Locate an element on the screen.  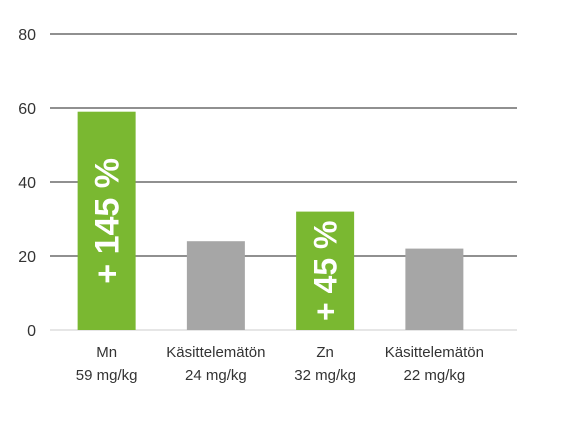
y-axis-ticks: 0 20 40 60 80 is located at coordinates (27, 183).